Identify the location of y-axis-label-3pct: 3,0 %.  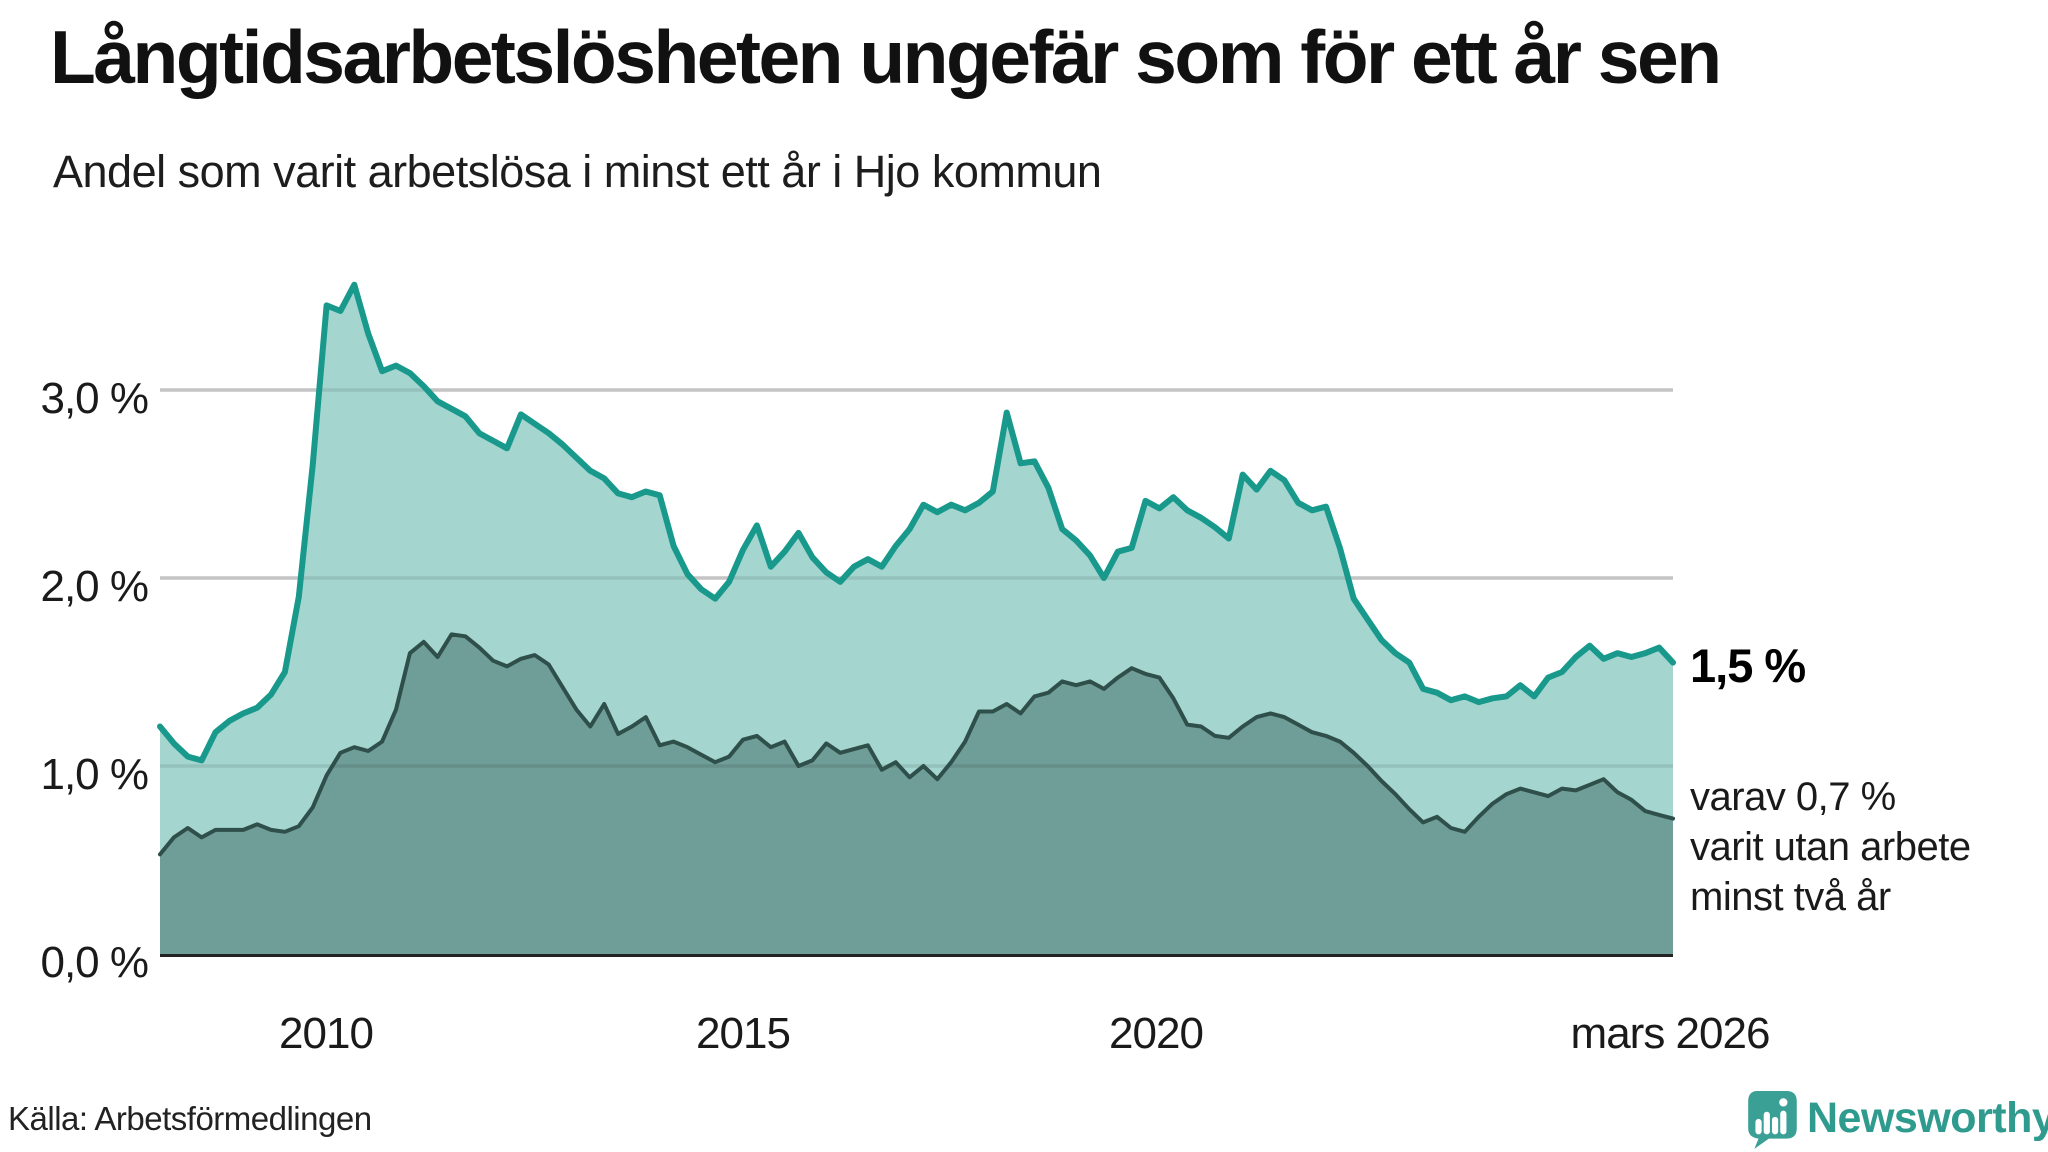
(94, 398).